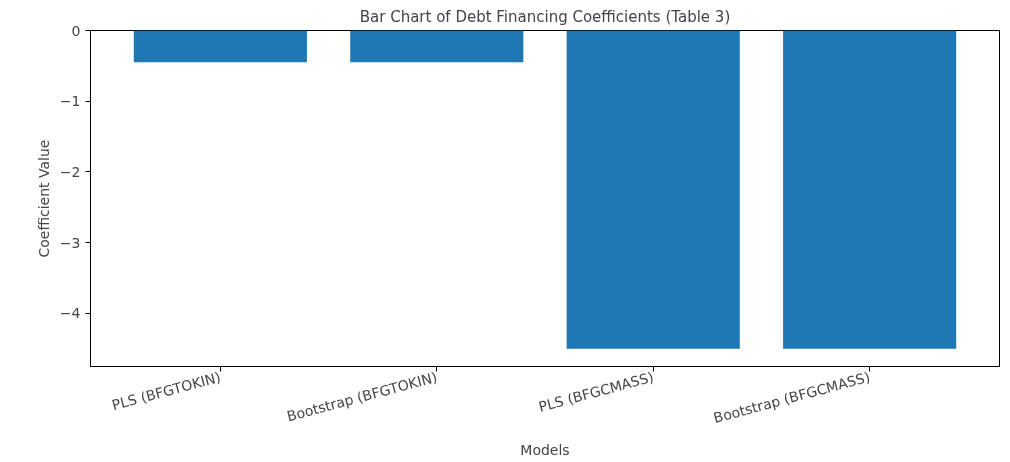 The image size is (1010, 462). What do you see at coordinates (545, 449) in the screenshot?
I see `x-axis-title: Models` at bounding box center [545, 449].